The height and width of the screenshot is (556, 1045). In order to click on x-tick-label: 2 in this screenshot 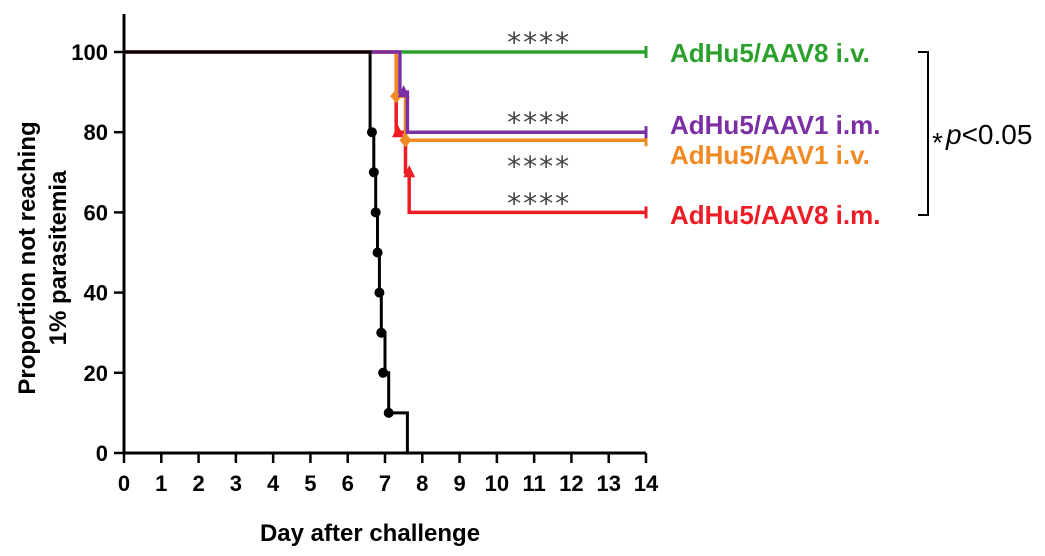, I will do `click(198, 483)`.